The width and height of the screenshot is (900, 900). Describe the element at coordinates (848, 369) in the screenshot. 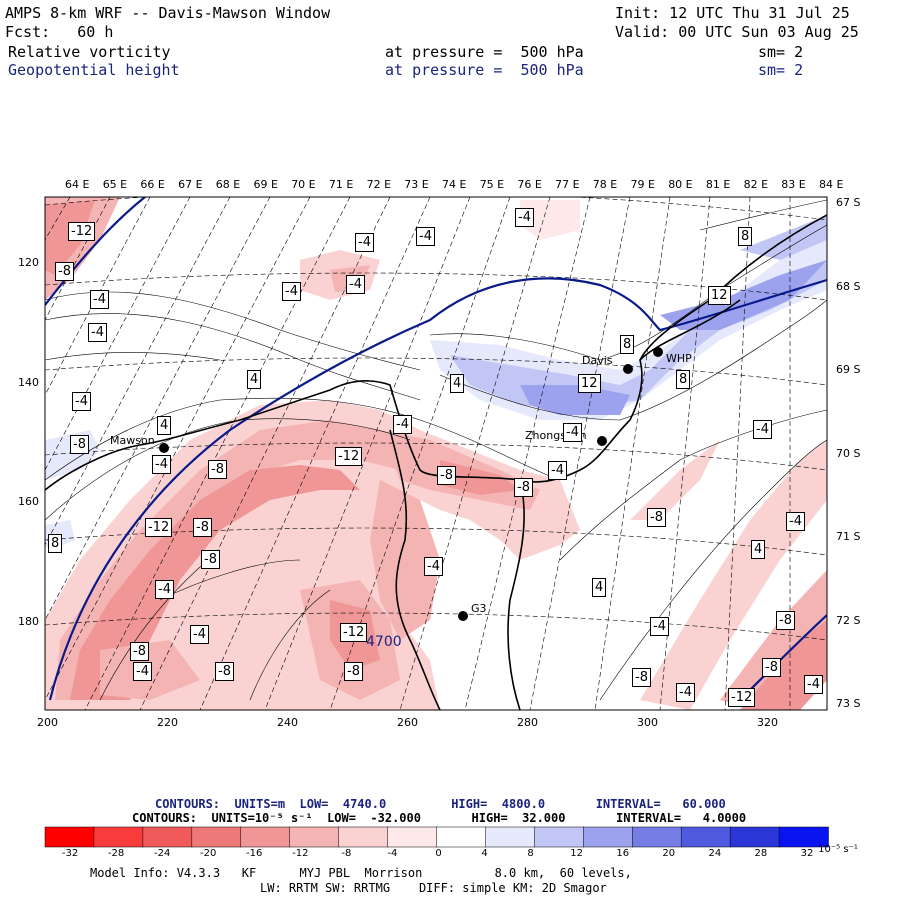

I see `lat-label: 69 S` at that location.